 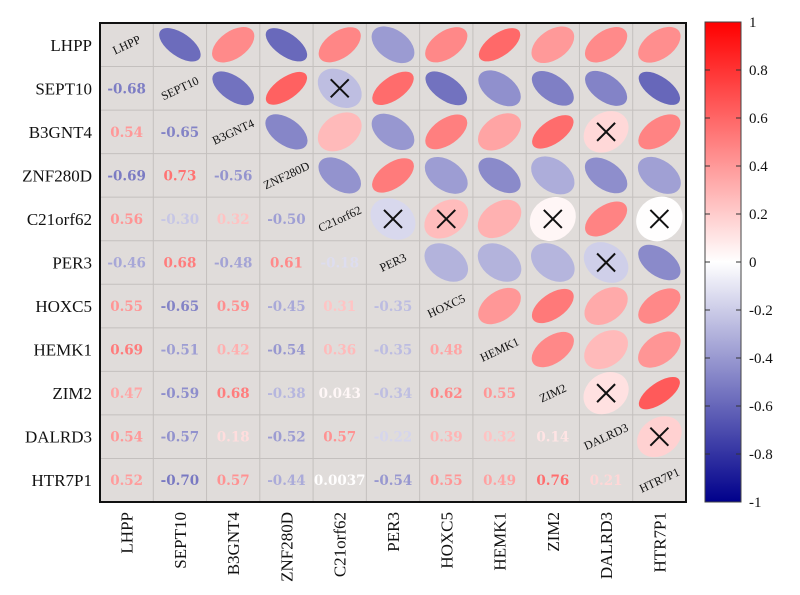 I want to click on row-label: C21orf62, so click(x=59, y=219).